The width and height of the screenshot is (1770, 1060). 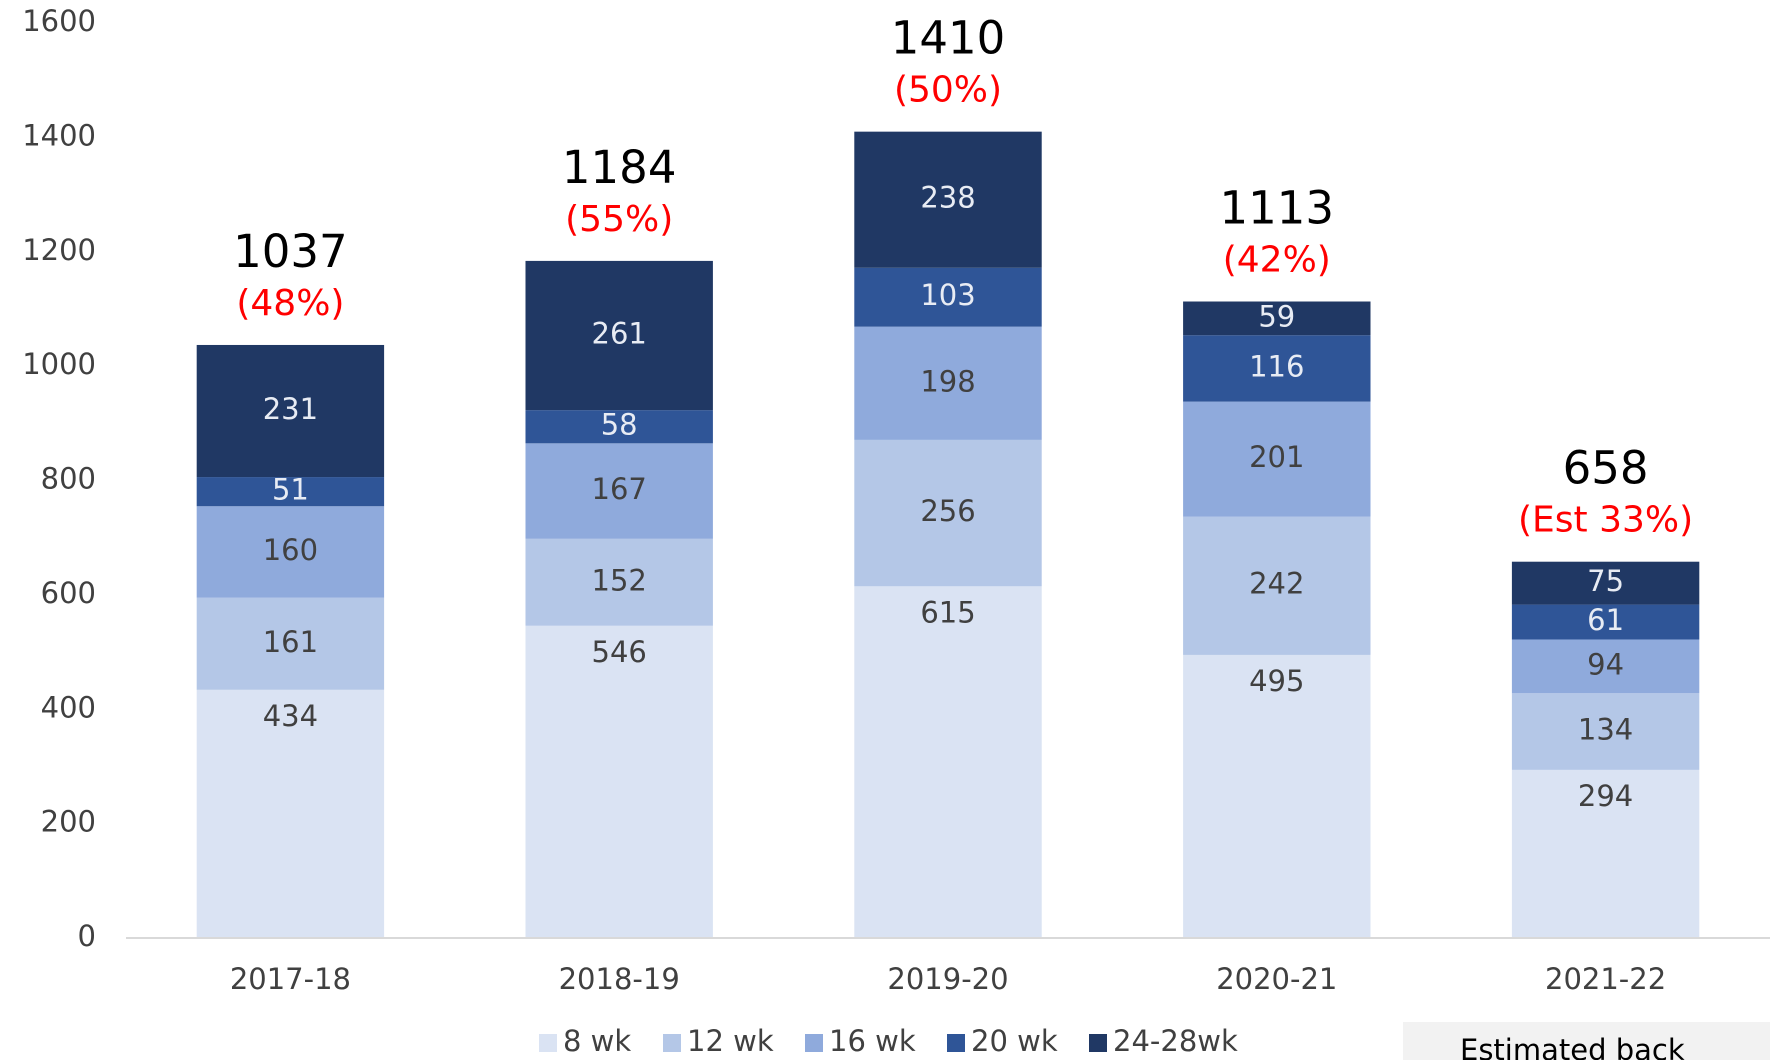 I want to click on data-label: 261, so click(x=619, y=334).